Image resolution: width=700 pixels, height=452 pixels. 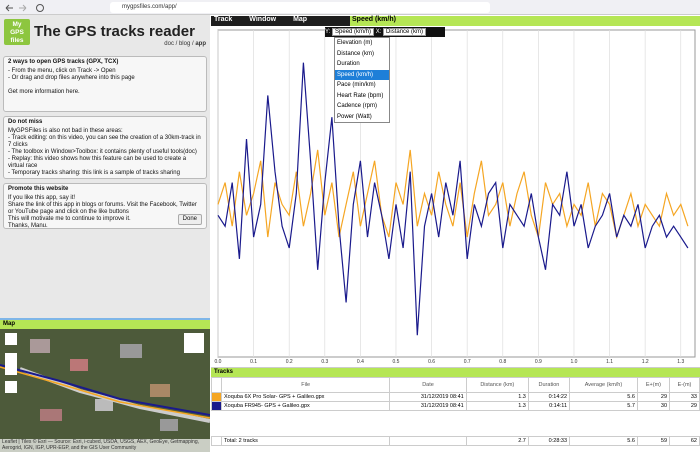 I want to click on x-tick-label: 1.2, so click(x=645, y=362).